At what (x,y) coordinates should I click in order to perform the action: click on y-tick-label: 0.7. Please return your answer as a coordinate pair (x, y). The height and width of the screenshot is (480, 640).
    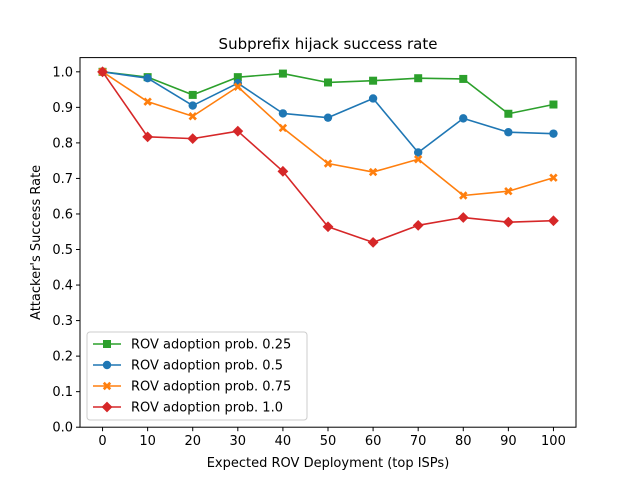
    Looking at the image, I should click on (62, 179).